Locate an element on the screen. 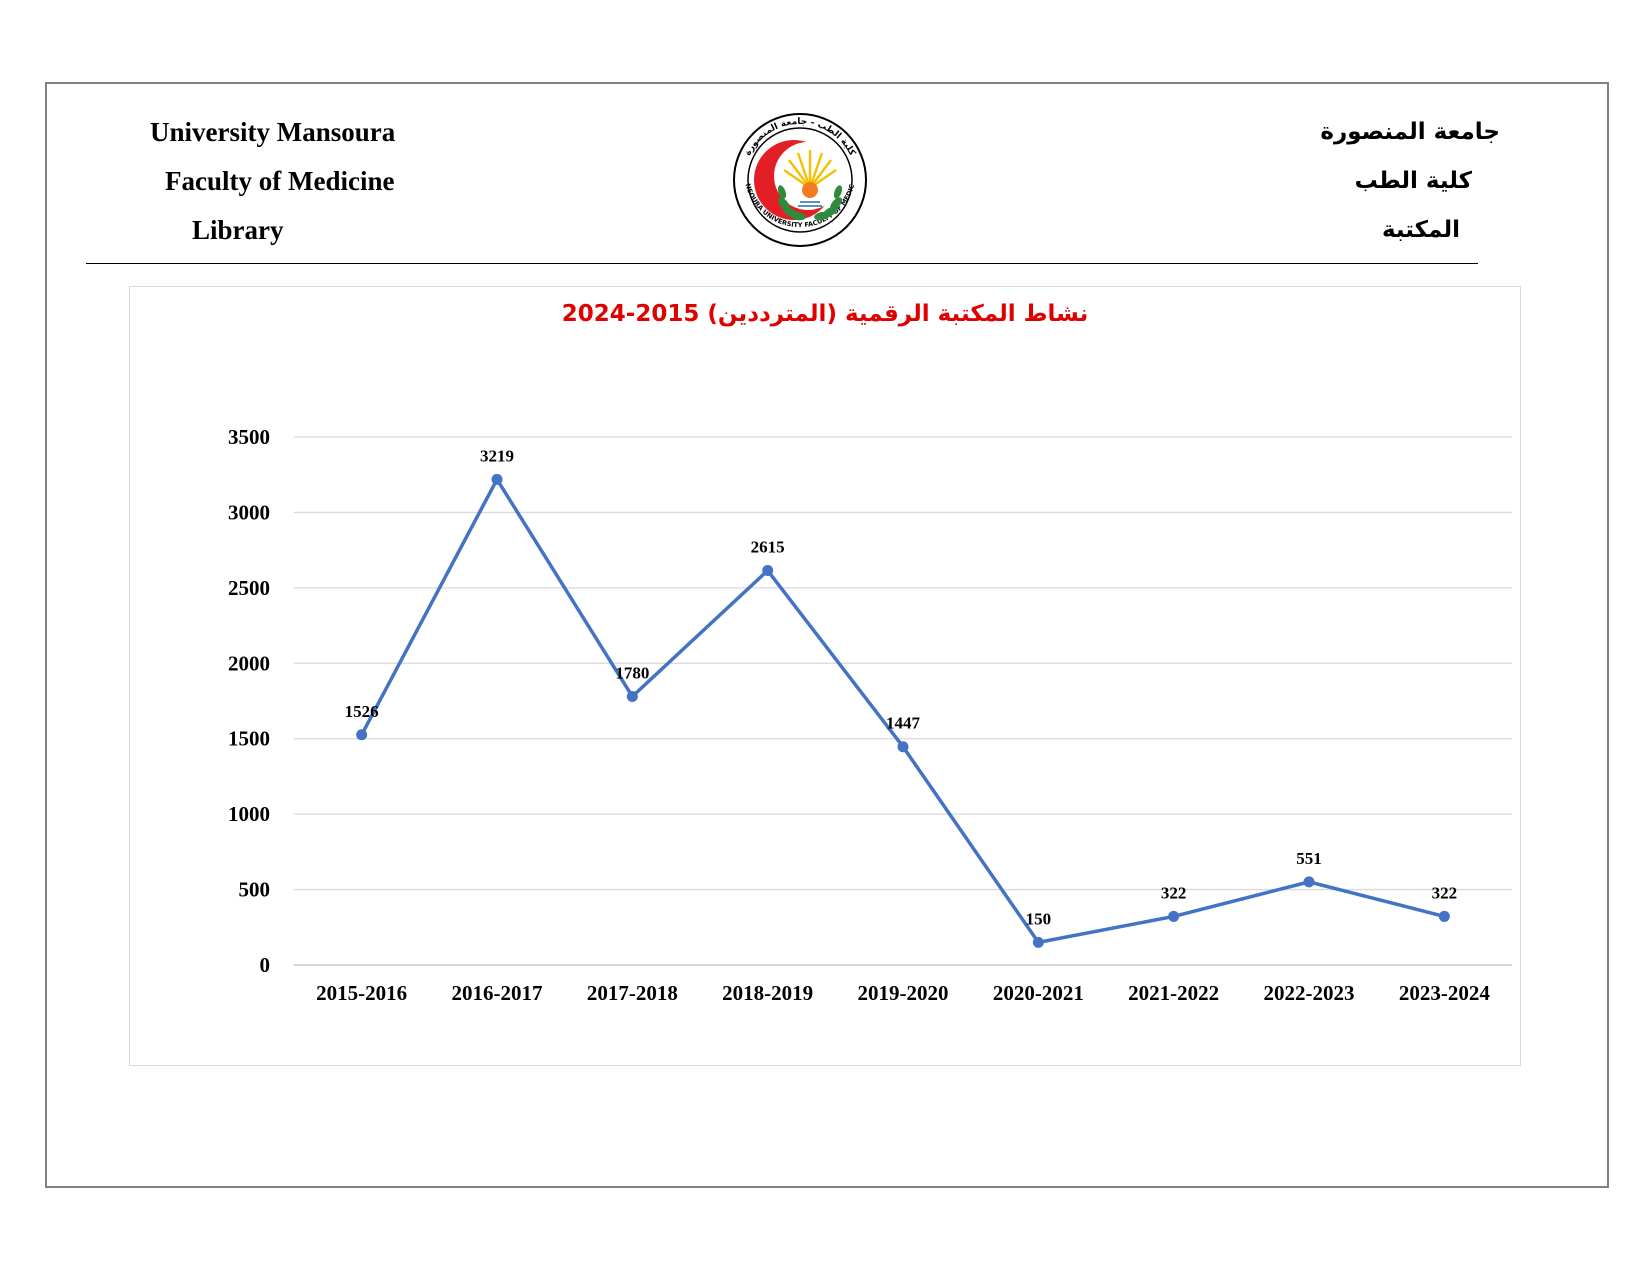  y-tick-label: 500 is located at coordinates (255, 890).